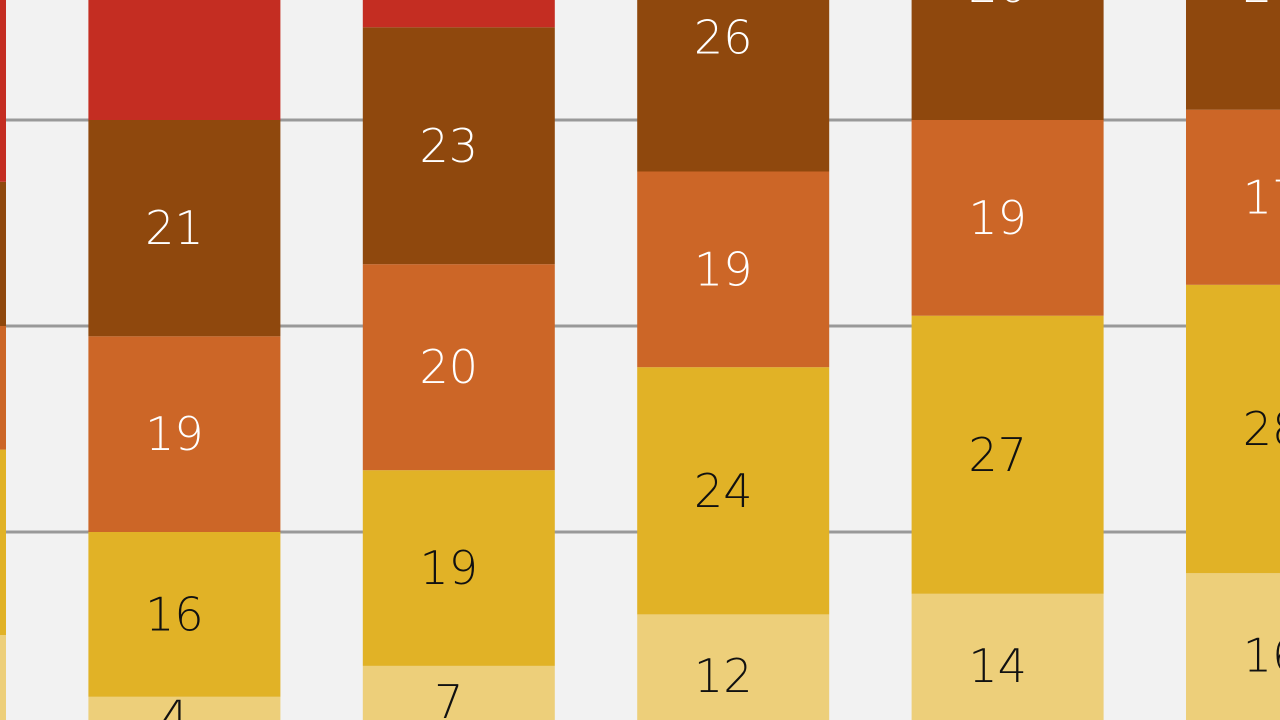  I want to click on data-label: 20, so click(449, 367).